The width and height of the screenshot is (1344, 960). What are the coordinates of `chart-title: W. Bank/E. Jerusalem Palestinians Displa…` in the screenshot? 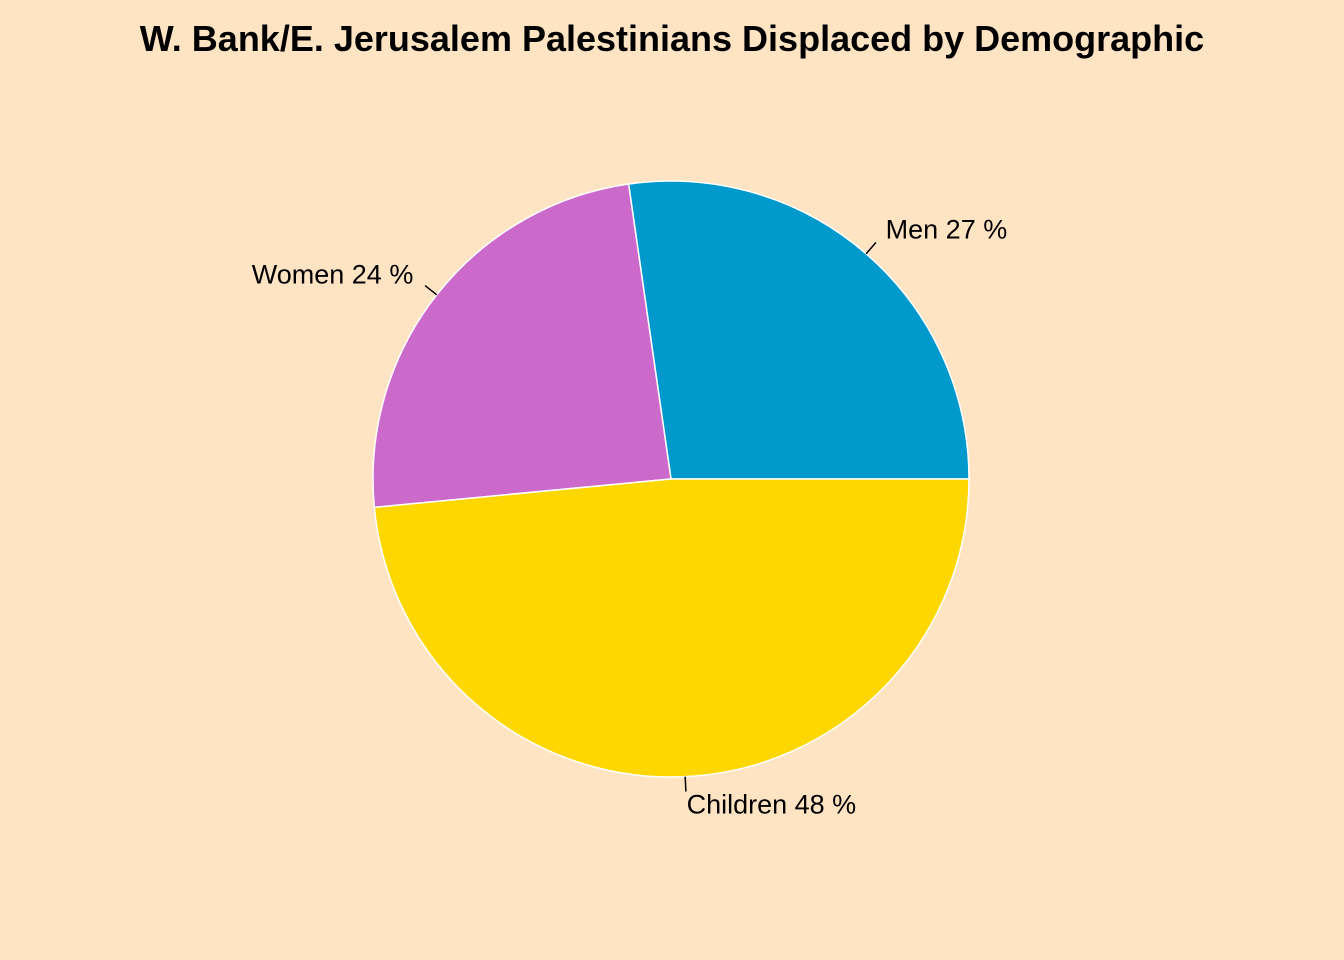 It's located at (672, 38).